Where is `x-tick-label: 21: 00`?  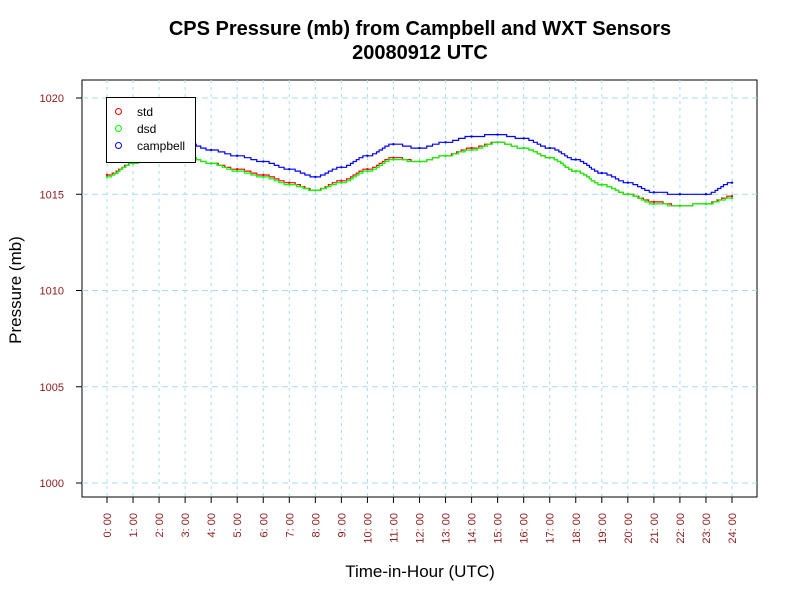 x-tick-label: 21: 00 is located at coordinates (655, 528).